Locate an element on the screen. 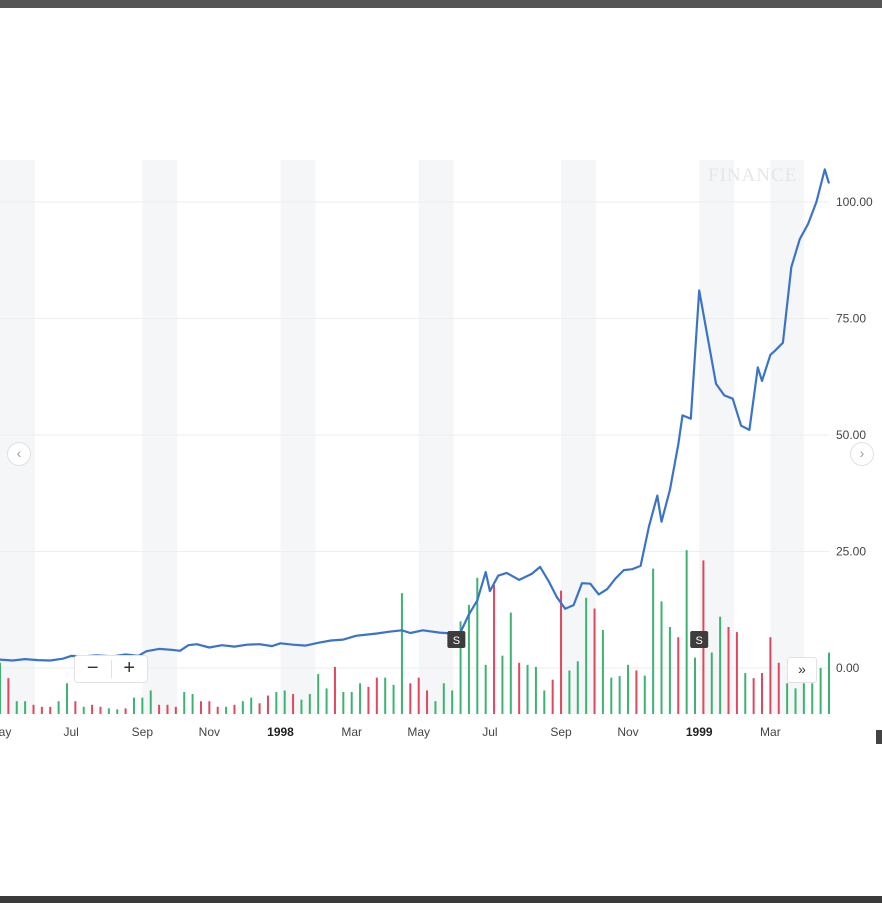 The height and width of the screenshot is (903, 882). x-tick-label: Sep is located at coordinates (143, 732).